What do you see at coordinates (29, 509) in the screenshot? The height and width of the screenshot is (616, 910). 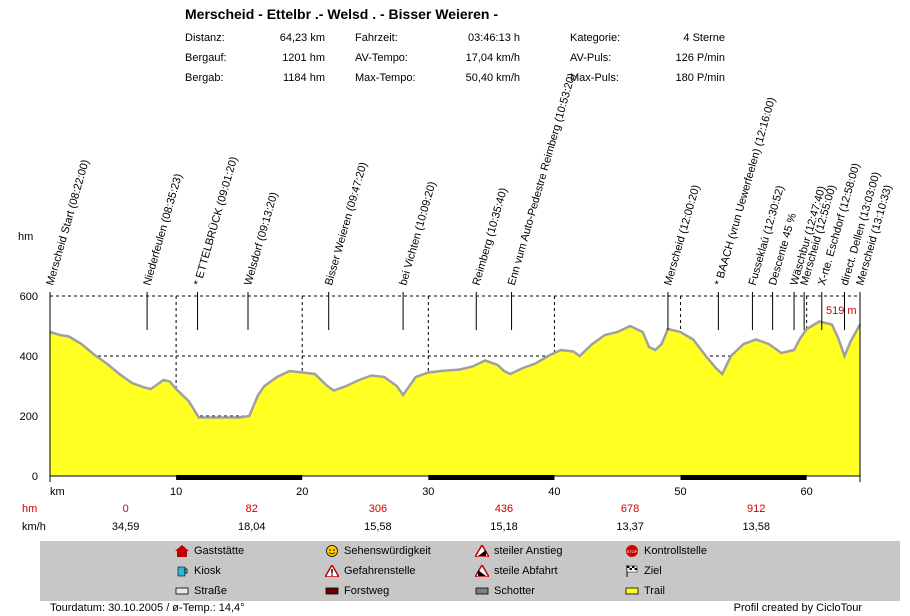 I see `hm-row-label: hm` at bounding box center [29, 509].